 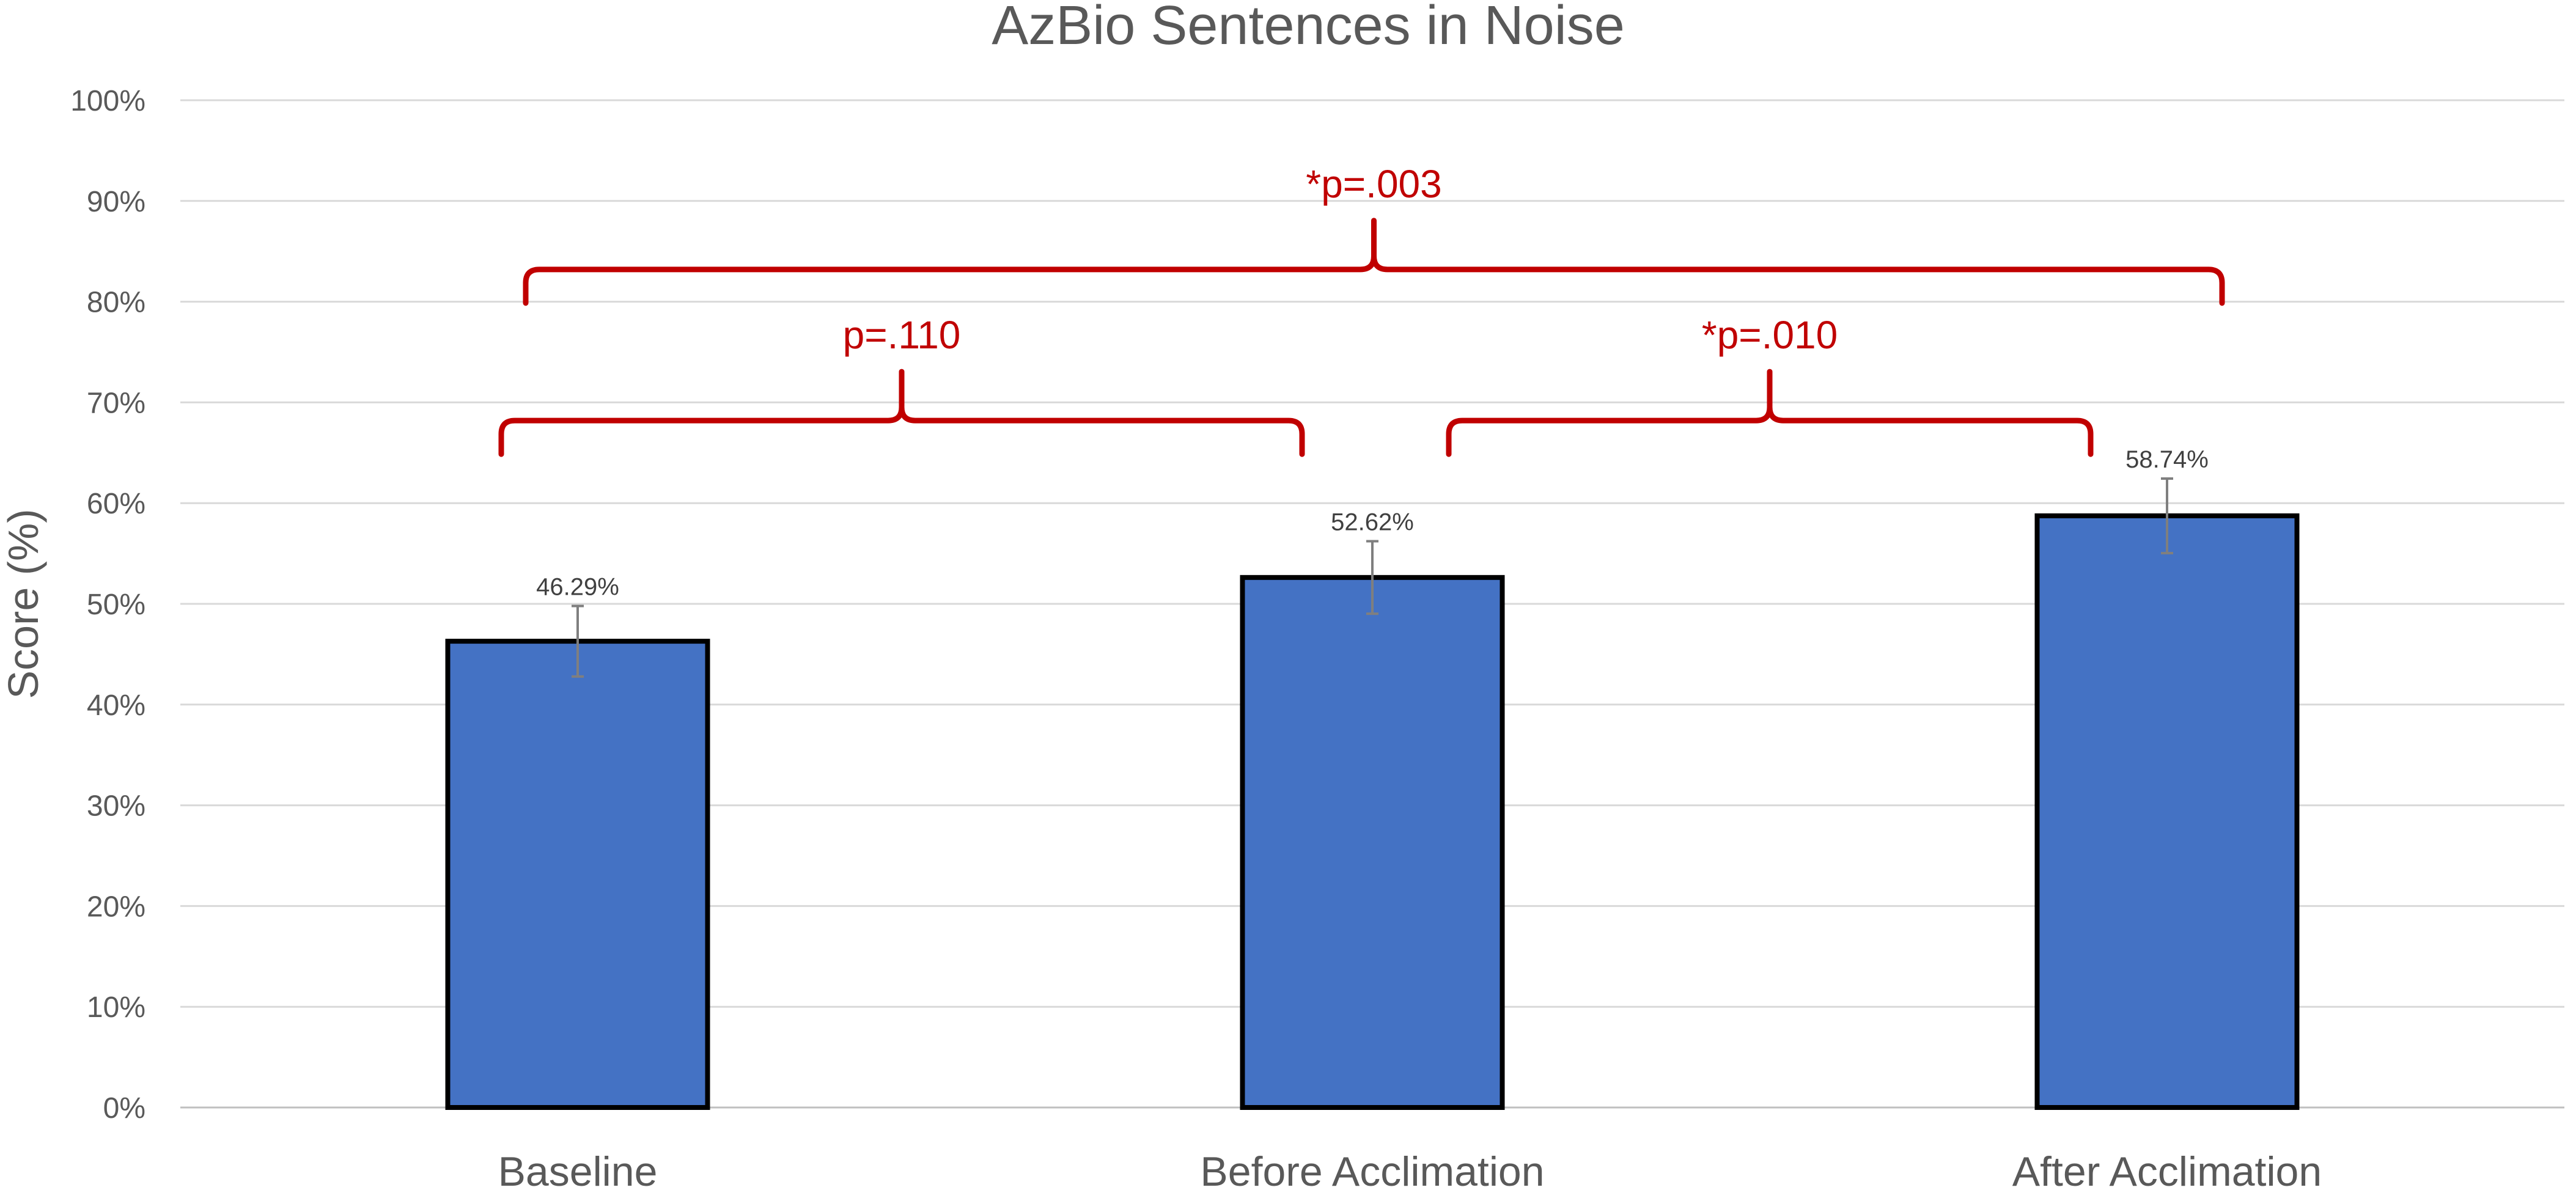 What do you see at coordinates (116, 806) in the screenshot?
I see `y-tick-label-30: 30%` at bounding box center [116, 806].